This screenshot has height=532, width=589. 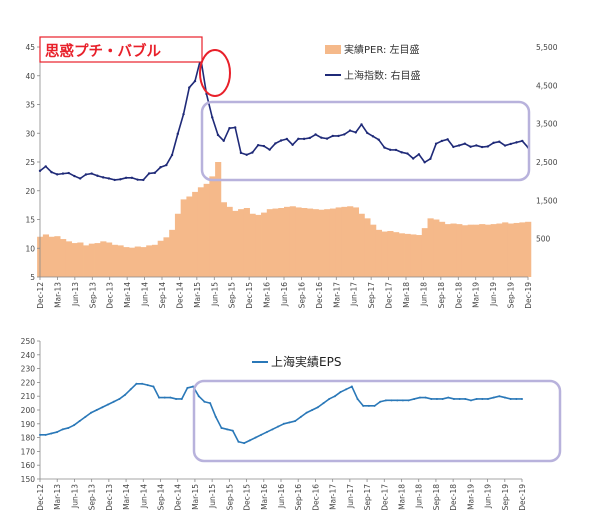 What do you see at coordinates (298, 497) in the screenshot?
I see `chart2-x-tick-label: Sep-16` at bounding box center [298, 497].